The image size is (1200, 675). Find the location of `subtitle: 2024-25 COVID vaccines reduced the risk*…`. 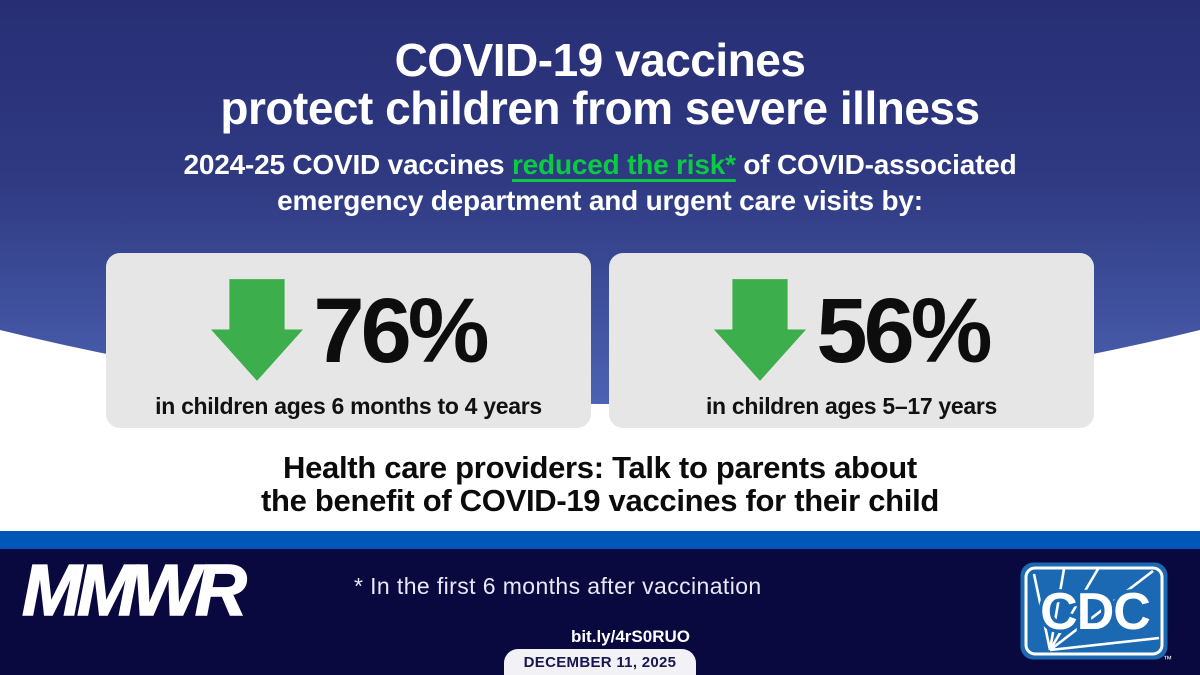

subtitle: 2024-25 COVID vaccines reduced the risk*… is located at coordinates (600, 183).